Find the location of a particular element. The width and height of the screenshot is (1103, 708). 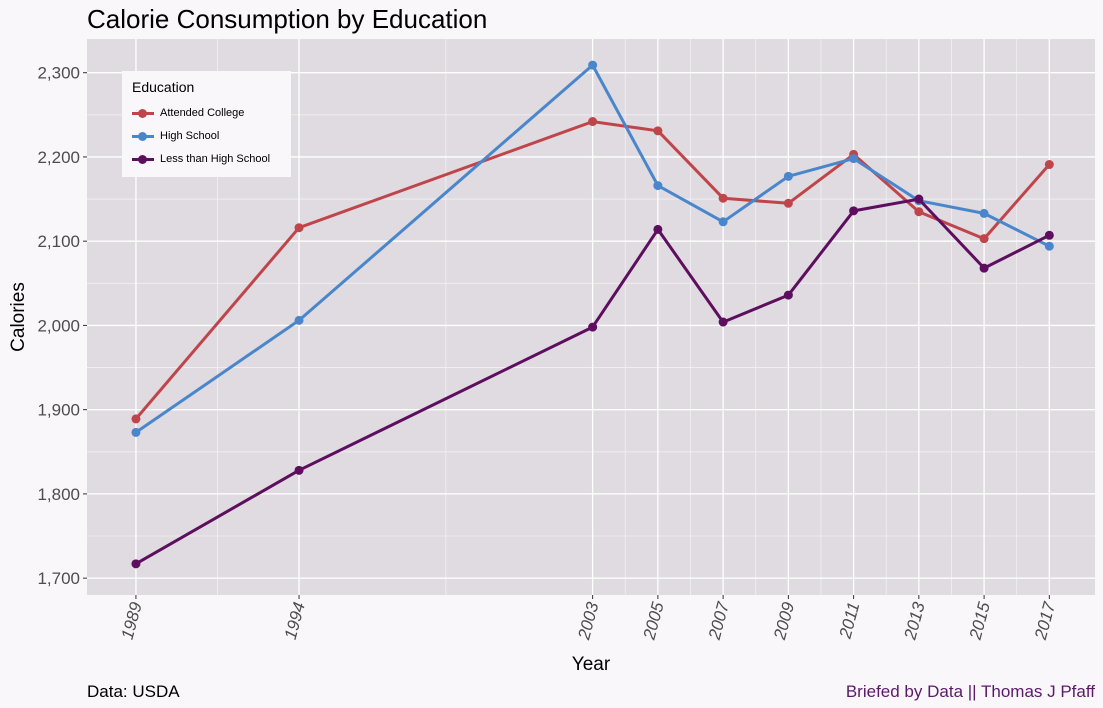

source-caption: Data: USDA is located at coordinates (133, 691).